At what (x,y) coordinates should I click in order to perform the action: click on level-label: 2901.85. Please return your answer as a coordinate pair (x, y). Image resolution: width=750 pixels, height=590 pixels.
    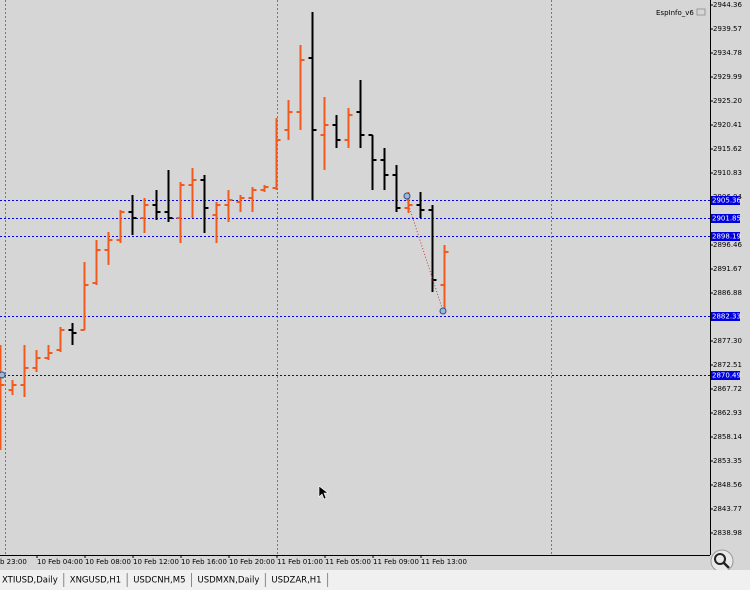
    Looking at the image, I should click on (726, 219).